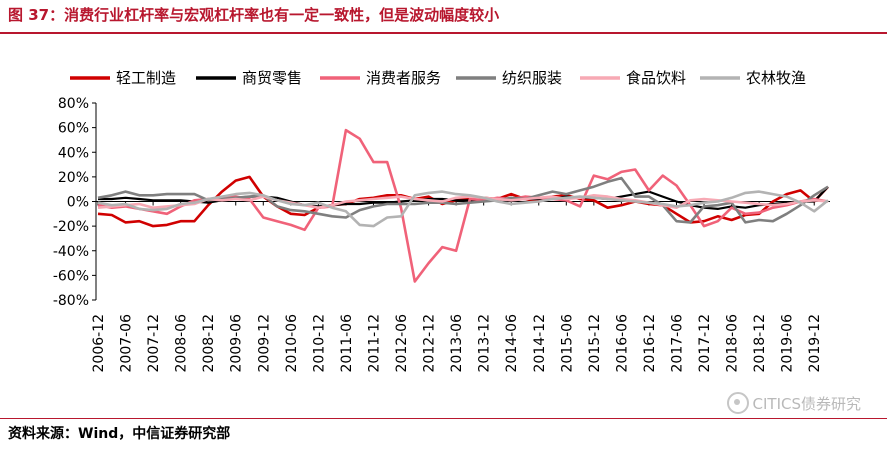 The height and width of the screenshot is (449, 887). What do you see at coordinates (443, 33) in the screenshot?
I see `title-divider` at bounding box center [443, 33].